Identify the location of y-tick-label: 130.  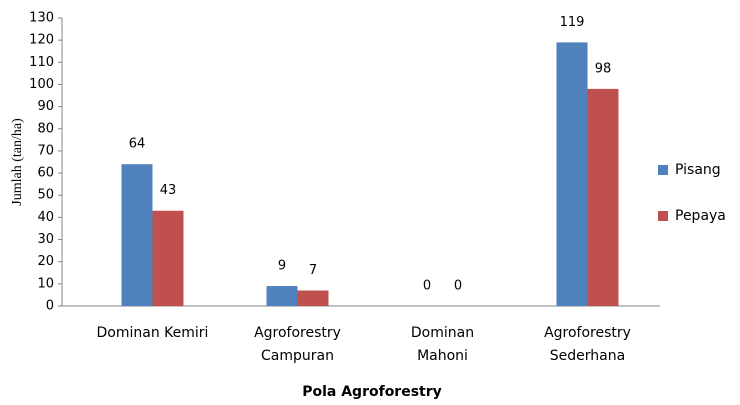
(41, 18).